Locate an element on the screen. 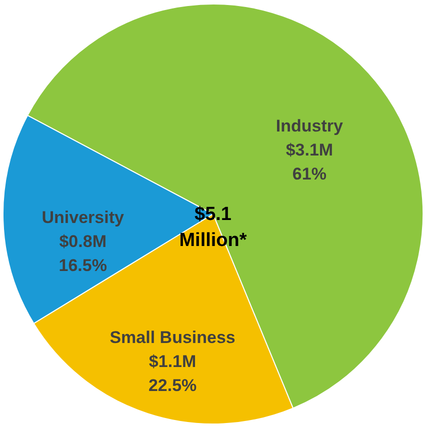 The height and width of the screenshot is (428, 426). slice-label: Small Business is located at coordinates (173, 337).